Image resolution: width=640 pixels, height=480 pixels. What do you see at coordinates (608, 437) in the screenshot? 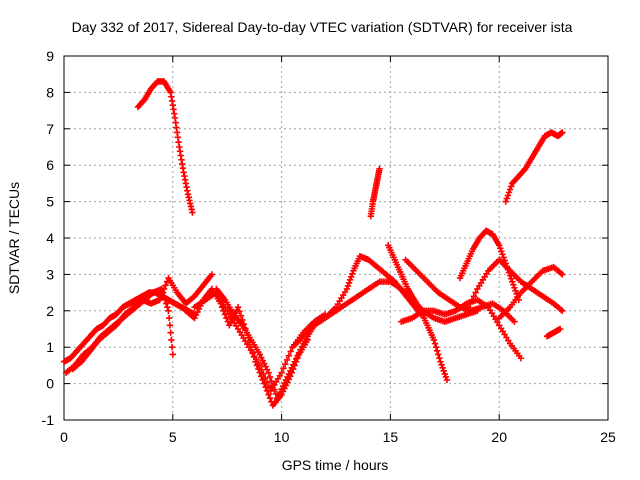
I see `x-tick-label: 25` at bounding box center [608, 437].